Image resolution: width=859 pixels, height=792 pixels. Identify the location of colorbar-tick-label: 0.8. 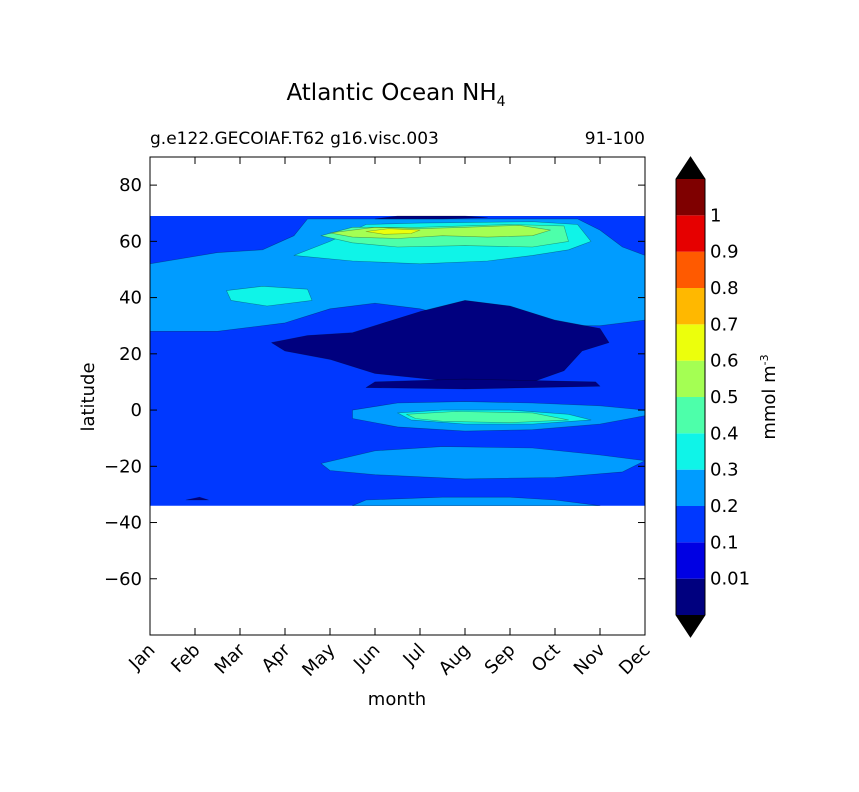
(724, 288).